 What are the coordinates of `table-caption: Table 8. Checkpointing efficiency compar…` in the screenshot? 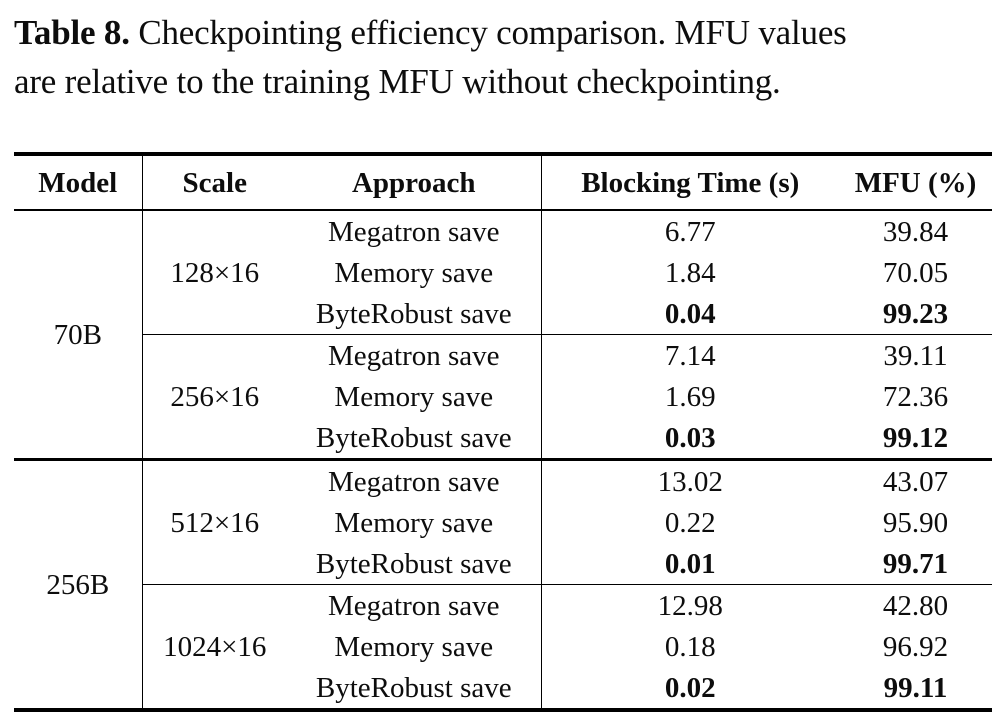 It's located at (501, 57).